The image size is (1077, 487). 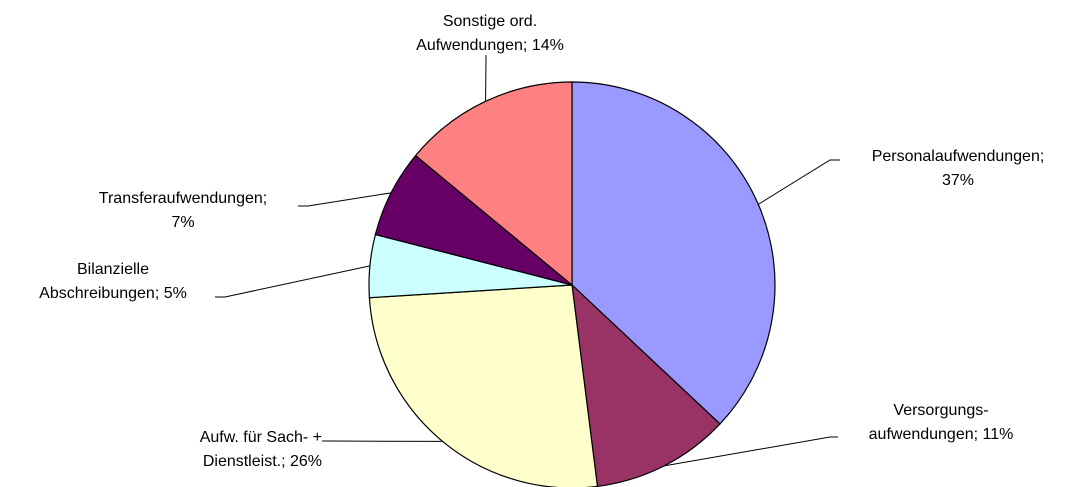 I want to click on data-label: Personalaufwendungen;, so click(x=958, y=156).